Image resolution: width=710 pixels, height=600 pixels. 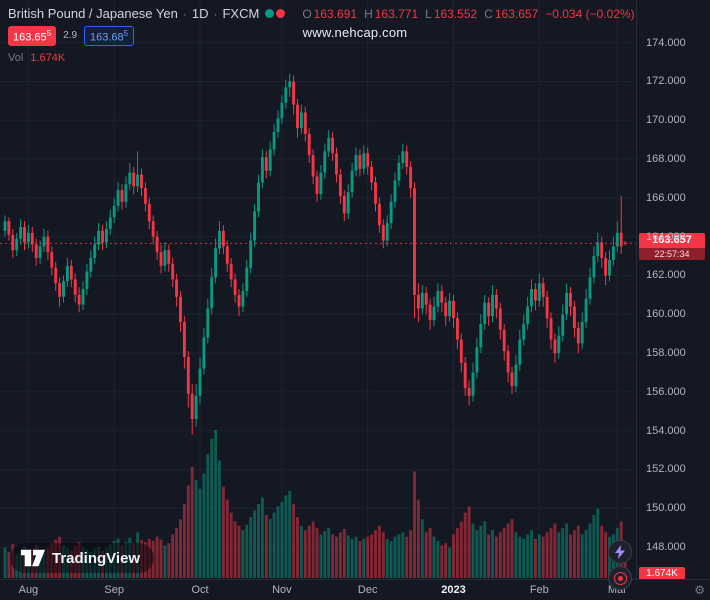 What do you see at coordinates (282, 590) in the screenshot?
I see `time-axis-label: Nov` at bounding box center [282, 590].